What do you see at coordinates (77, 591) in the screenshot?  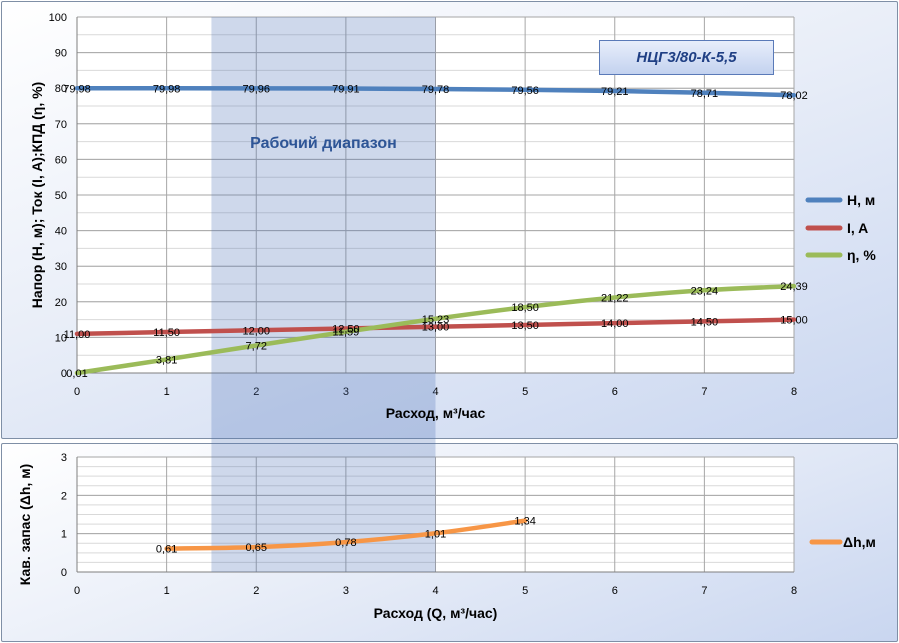 I see `bottom-x-tick-label: 0` at bounding box center [77, 591].